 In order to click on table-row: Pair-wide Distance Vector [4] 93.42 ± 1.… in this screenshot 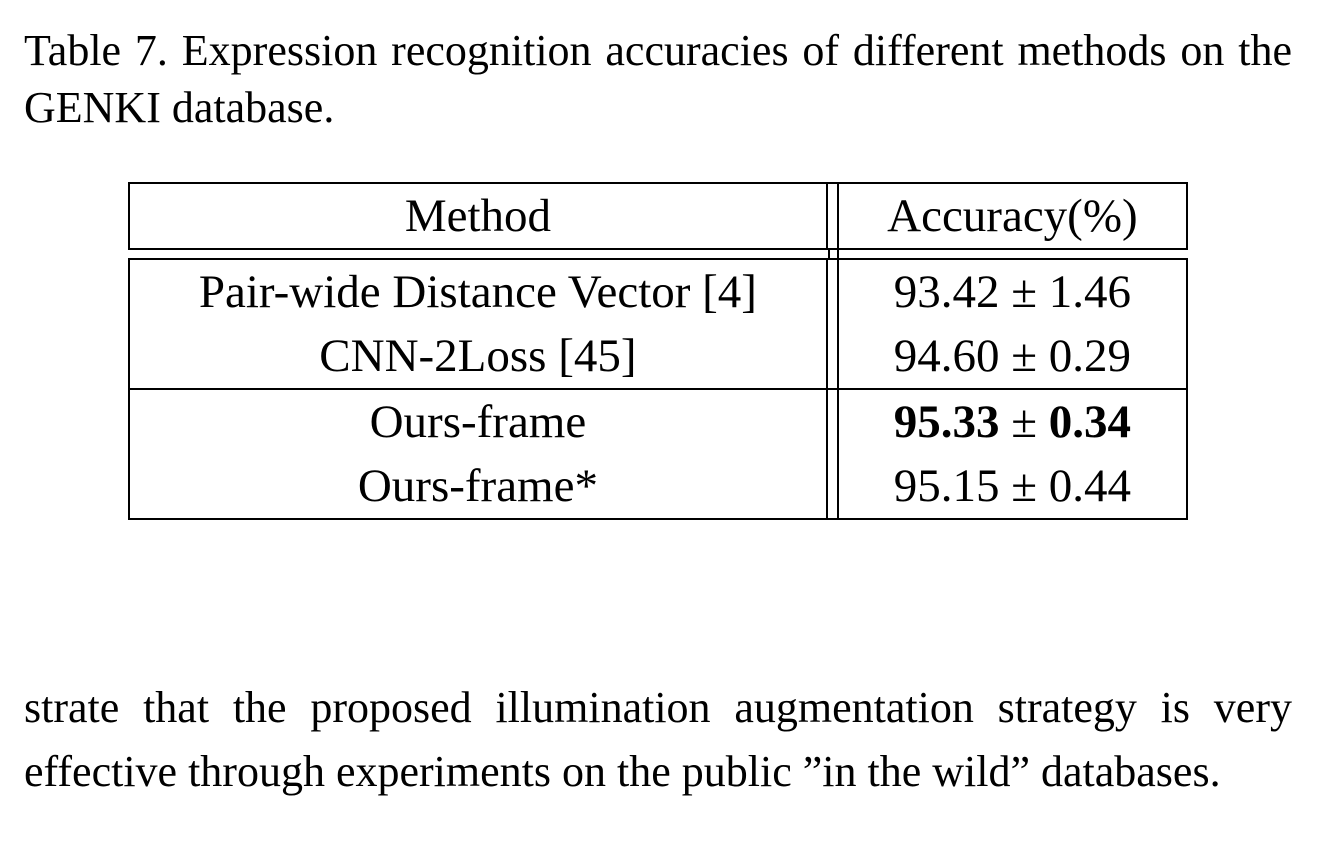, I will do `click(658, 291)`.